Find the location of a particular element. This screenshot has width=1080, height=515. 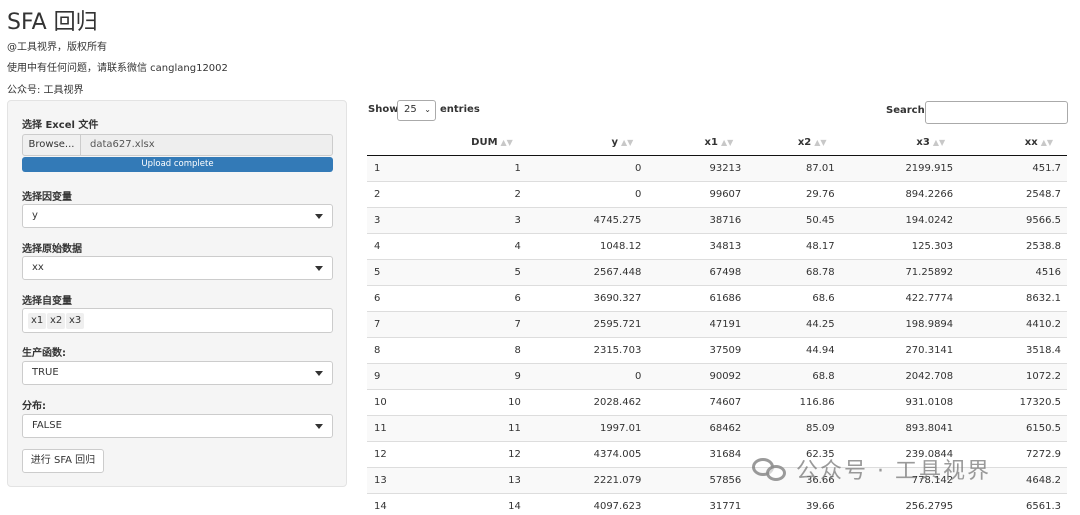

table-cell: 17320.5 is located at coordinates (1013, 401).